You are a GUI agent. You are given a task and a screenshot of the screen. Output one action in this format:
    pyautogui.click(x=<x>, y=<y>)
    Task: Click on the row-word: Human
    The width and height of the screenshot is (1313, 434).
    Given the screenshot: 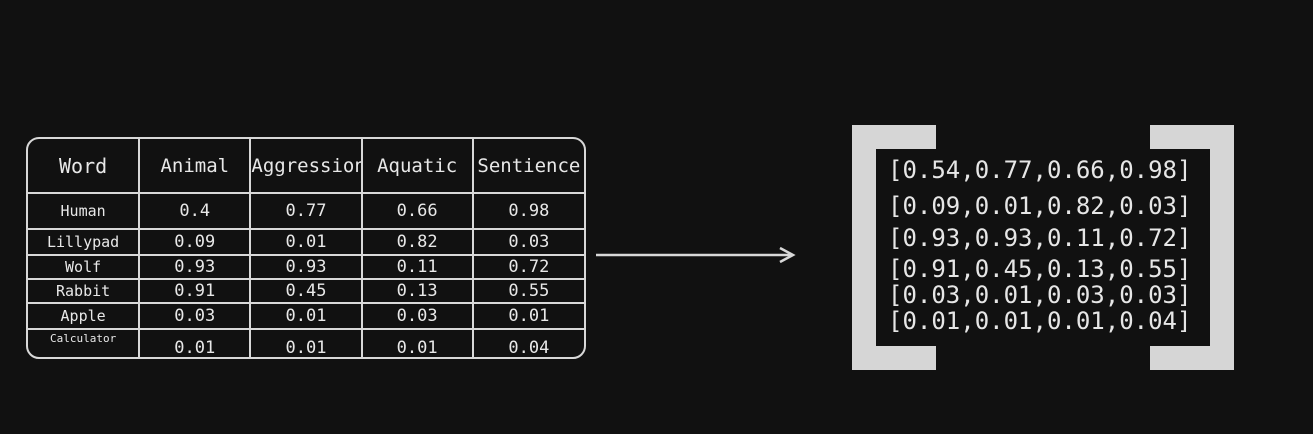 What is the action you would take?
    pyautogui.click(x=84, y=211)
    